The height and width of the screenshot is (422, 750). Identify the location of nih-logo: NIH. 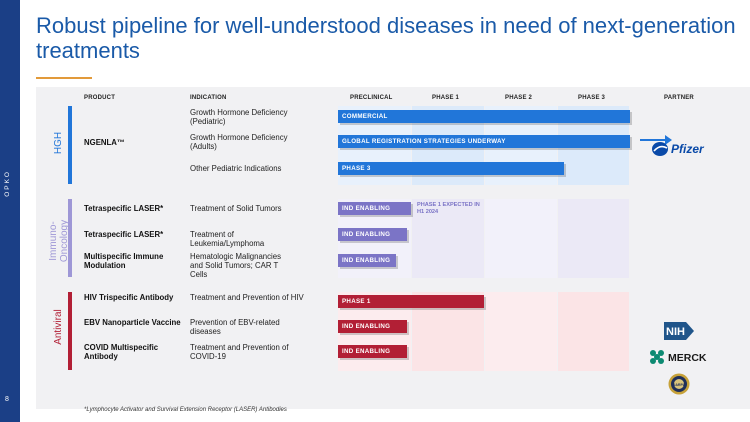
(679, 331).